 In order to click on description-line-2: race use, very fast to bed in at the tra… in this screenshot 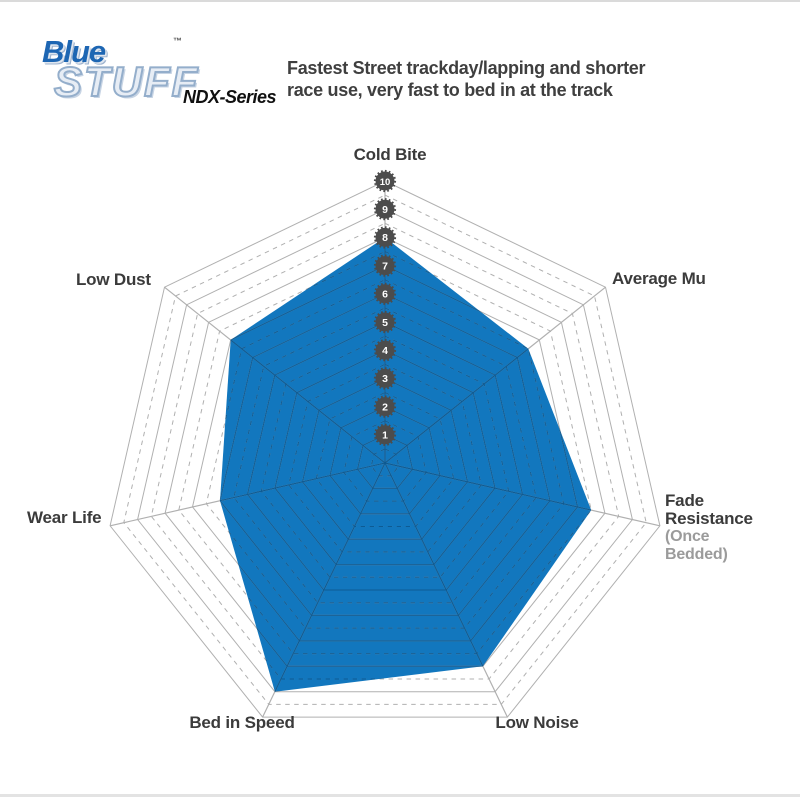, I will do `click(450, 90)`.